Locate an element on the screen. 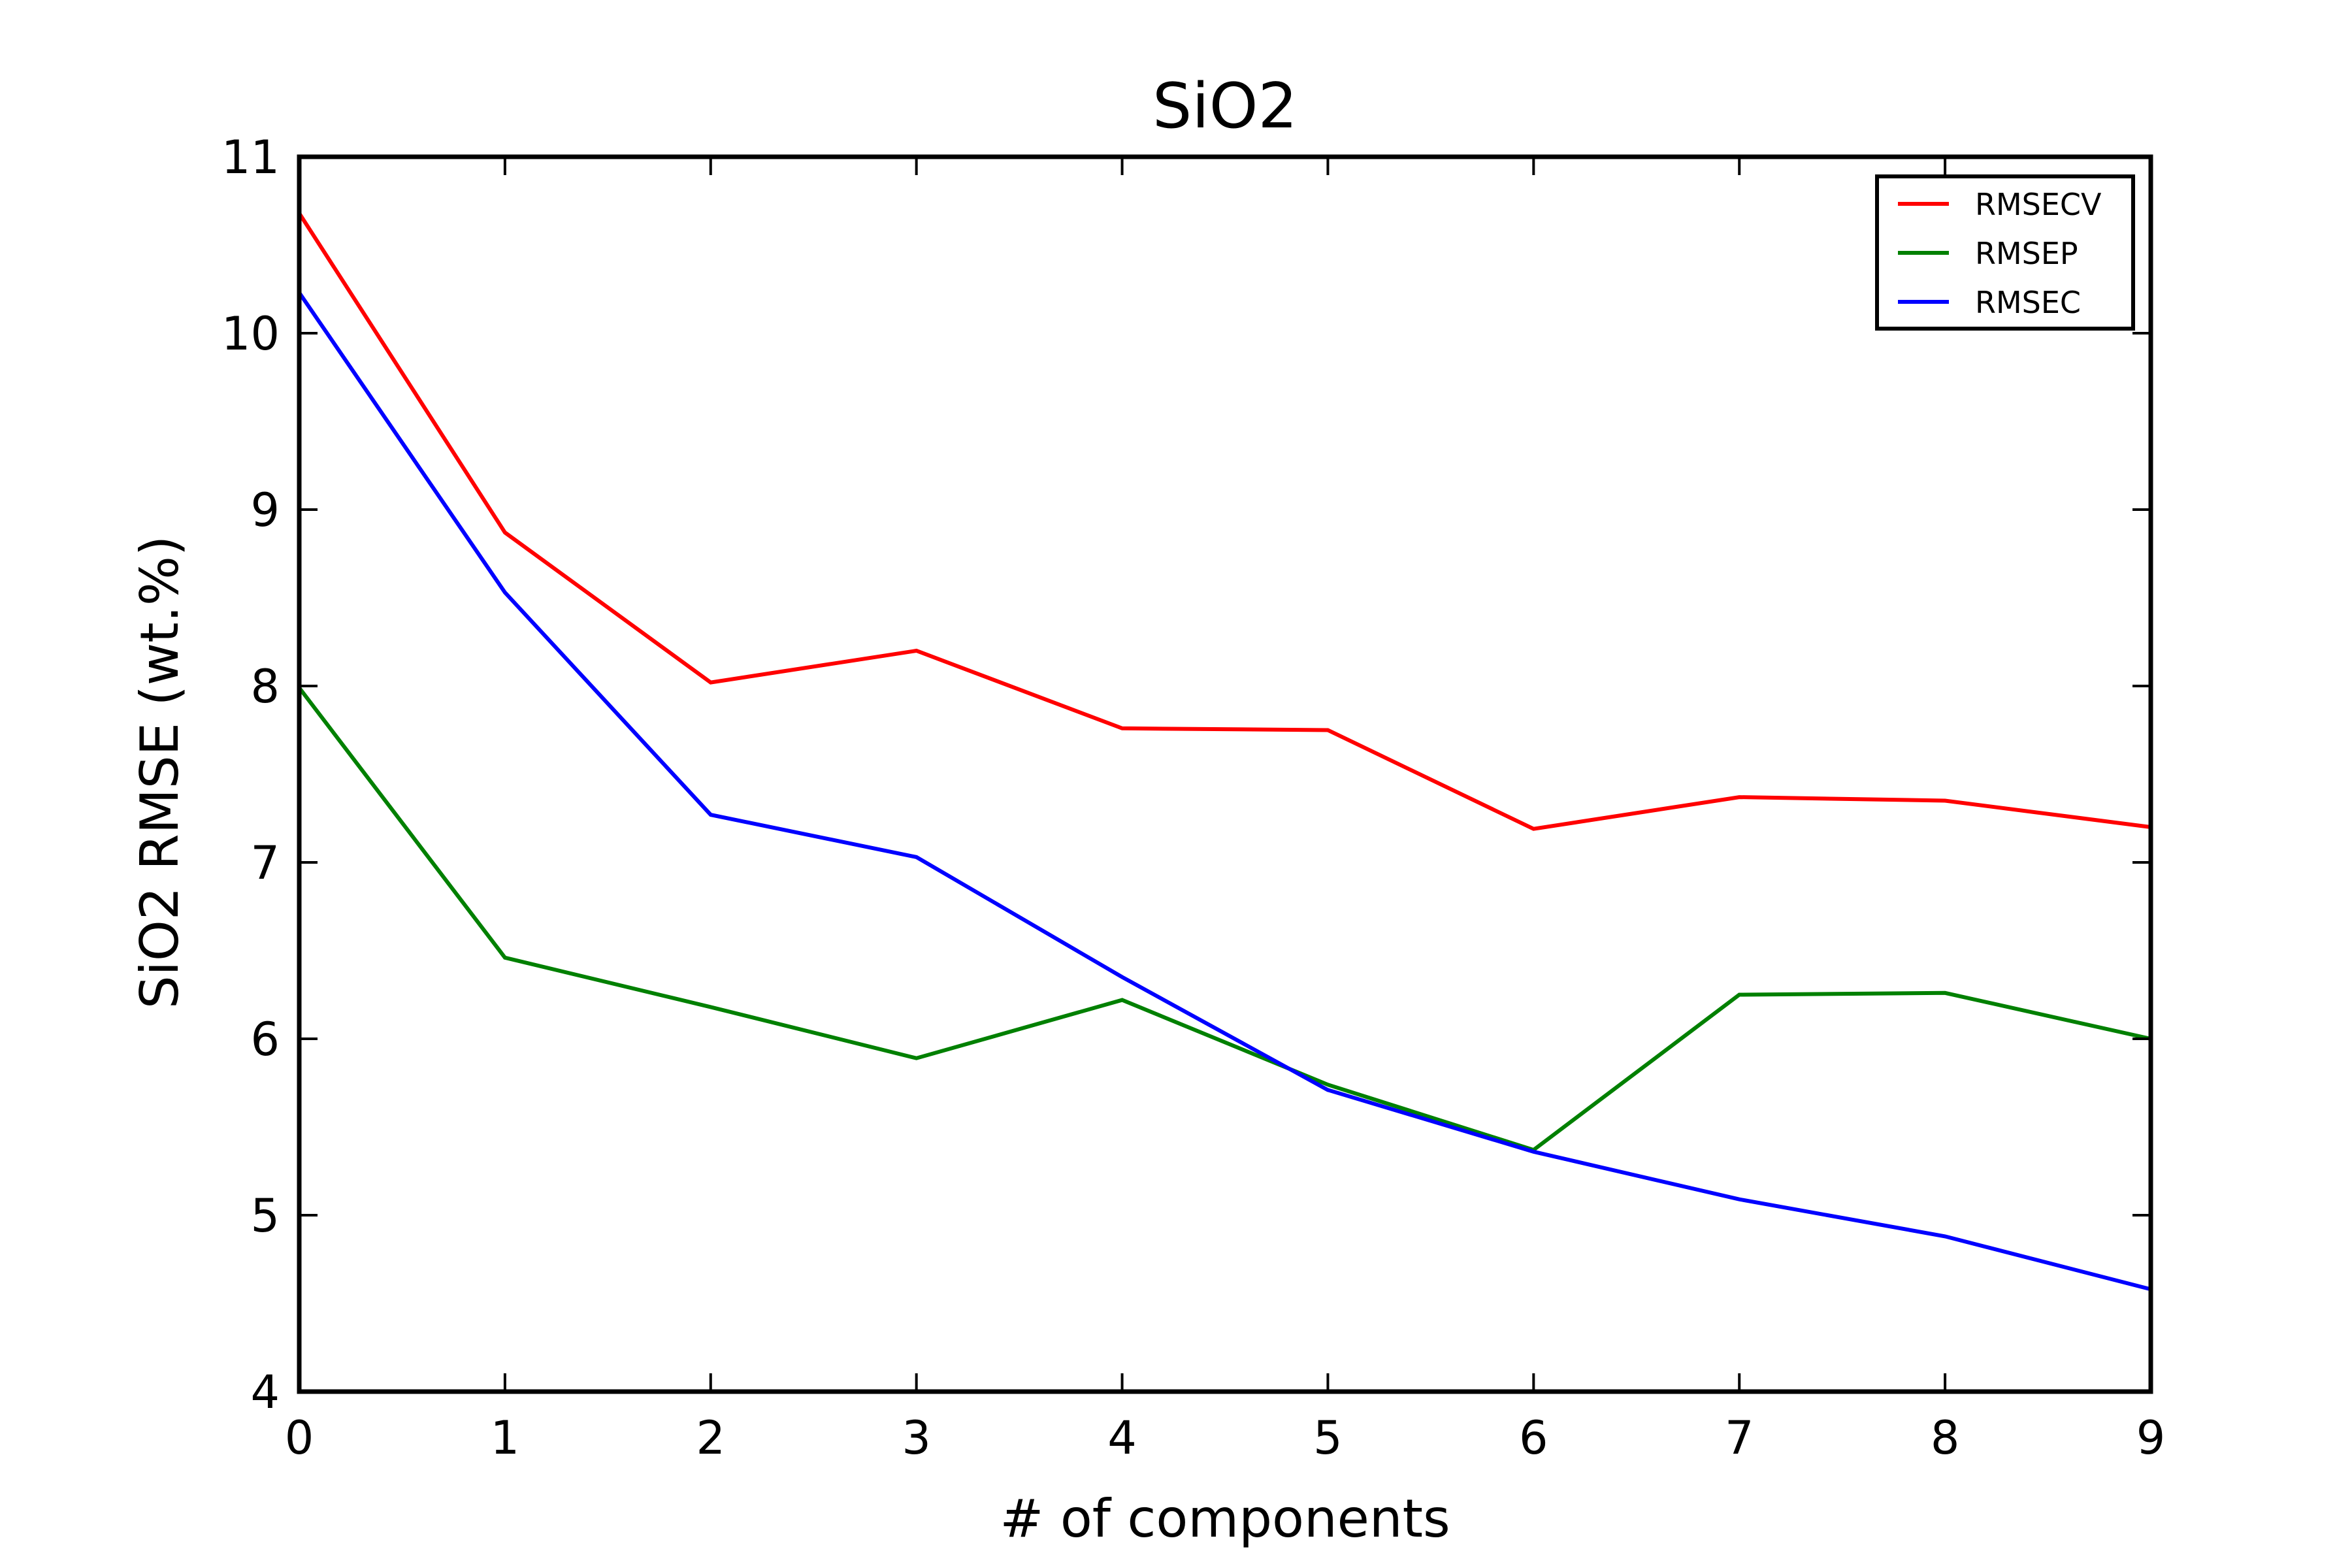 The image size is (2352, 1568). y-tick-label: 7 is located at coordinates (265, 863).